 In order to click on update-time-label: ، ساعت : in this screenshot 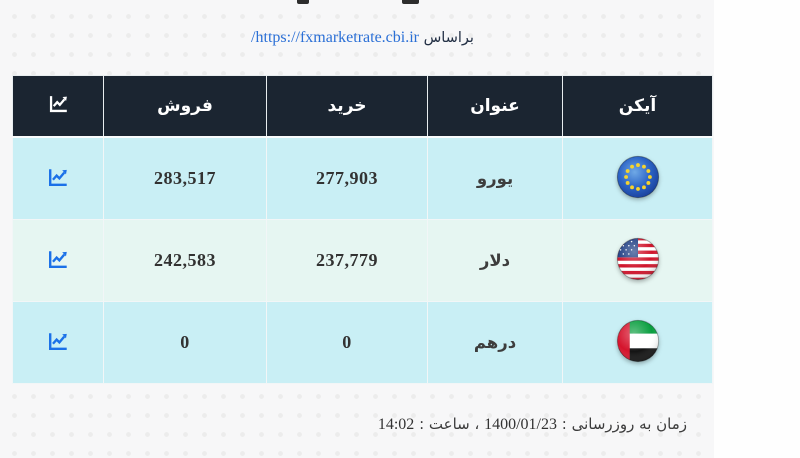, I will do `click(449, 424)`.